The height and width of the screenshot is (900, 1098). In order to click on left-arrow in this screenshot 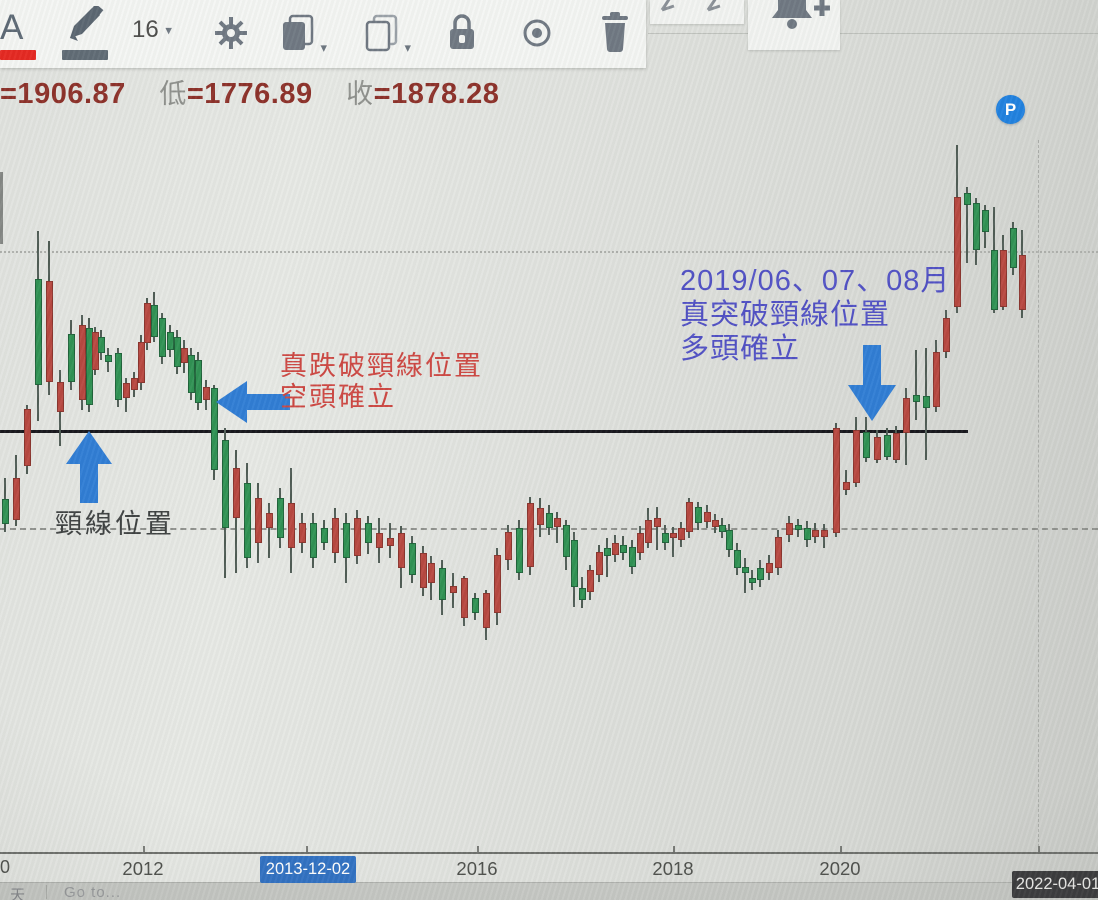, I will do `click(253, 402)`.